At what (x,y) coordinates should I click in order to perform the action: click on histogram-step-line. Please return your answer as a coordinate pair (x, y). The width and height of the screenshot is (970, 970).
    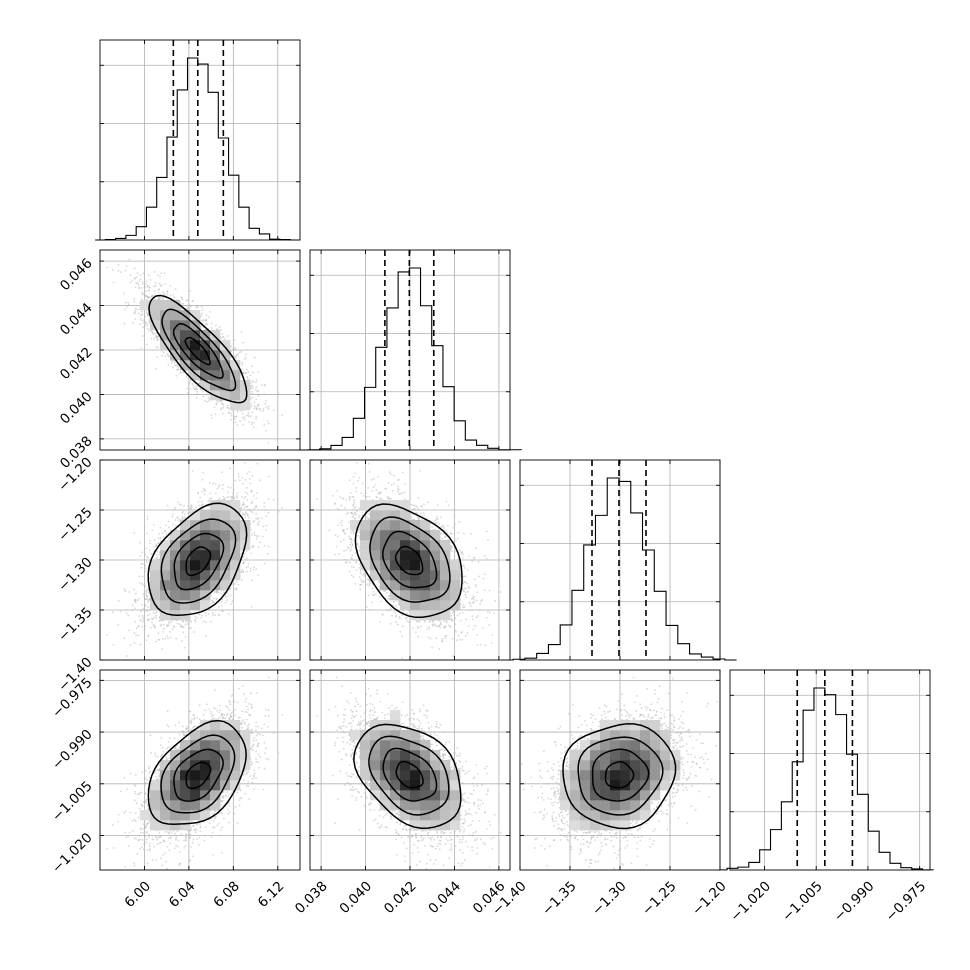
    Looking at the image, I should click on (619, 569).